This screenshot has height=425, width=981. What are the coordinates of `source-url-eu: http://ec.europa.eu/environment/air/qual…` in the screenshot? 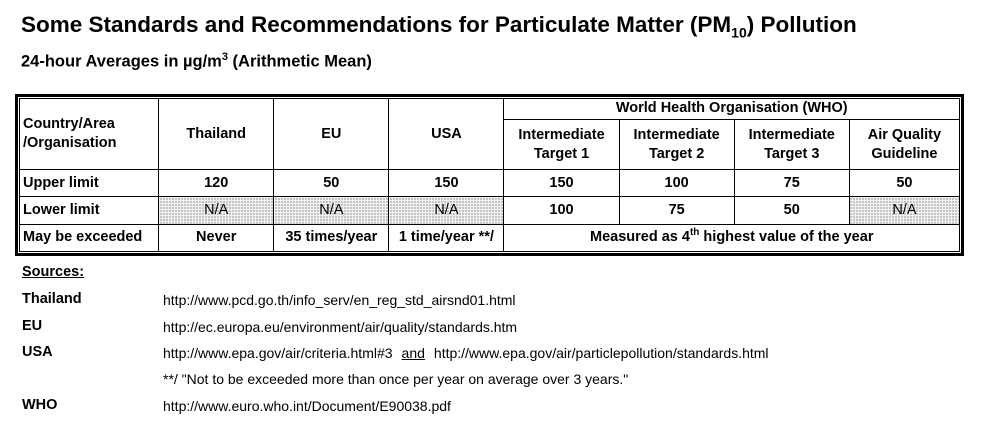 It's located at (340, 327).